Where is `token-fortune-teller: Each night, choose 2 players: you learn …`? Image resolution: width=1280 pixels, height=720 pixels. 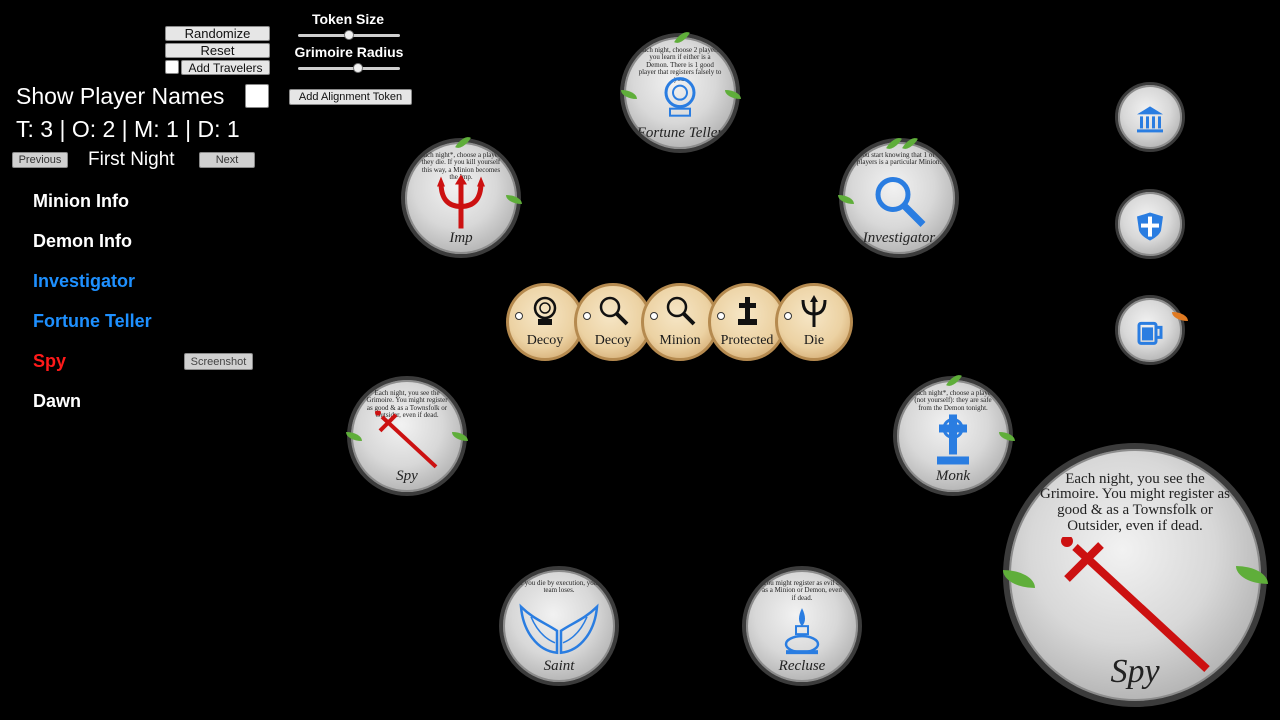 token-fortune-teller: Each night, choose 2 players: you learn … is located at coordinates (680, 93).